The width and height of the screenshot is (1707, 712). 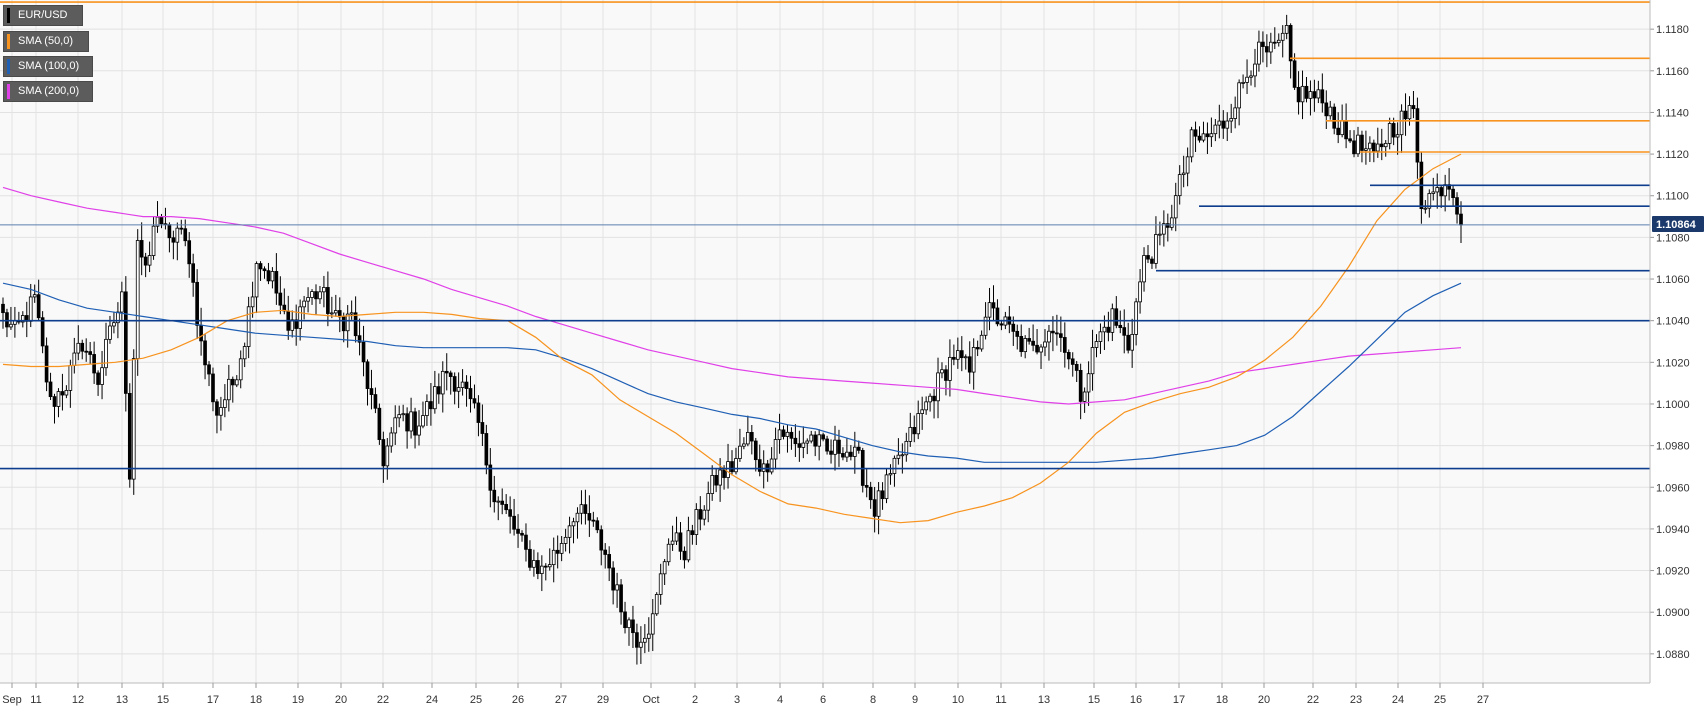 I want to click on x-tick-label: 11, so click(x=1000, y=700).